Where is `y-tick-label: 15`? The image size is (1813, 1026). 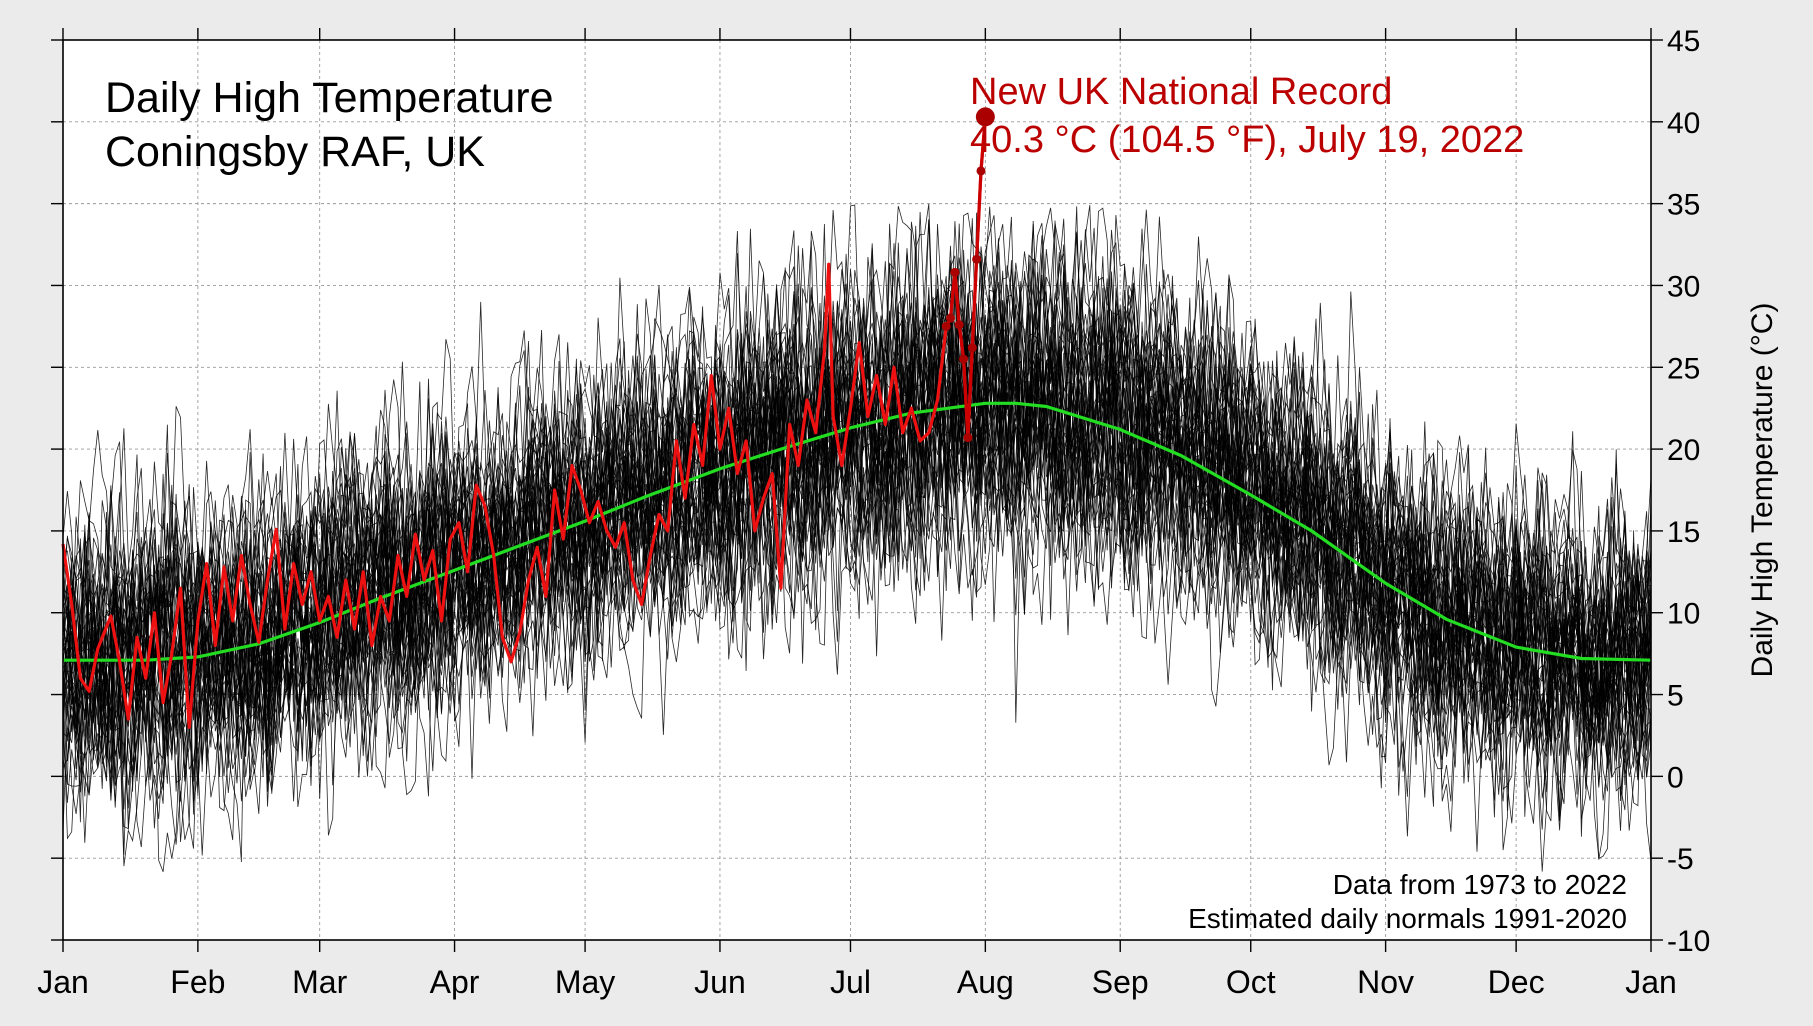 y-tick-label: 15 is located at coordinates (1683, 532).